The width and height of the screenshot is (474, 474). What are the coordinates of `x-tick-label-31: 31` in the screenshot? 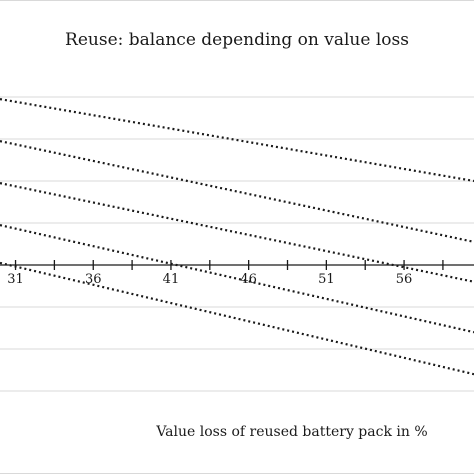 It's located at (15, 279).